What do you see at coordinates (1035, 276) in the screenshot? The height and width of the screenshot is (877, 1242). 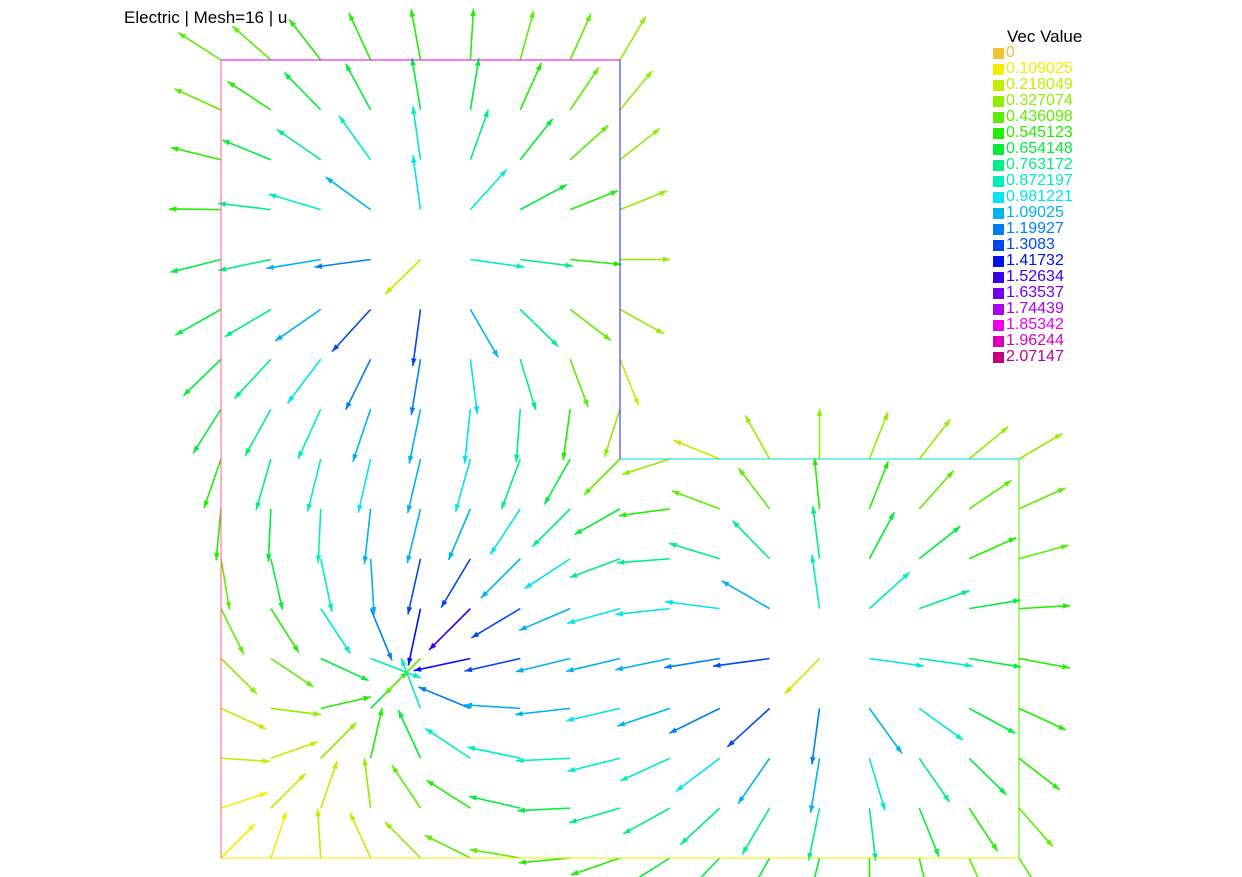 I see `legend-label: 1.52634` at bounding box center [1035, 276].